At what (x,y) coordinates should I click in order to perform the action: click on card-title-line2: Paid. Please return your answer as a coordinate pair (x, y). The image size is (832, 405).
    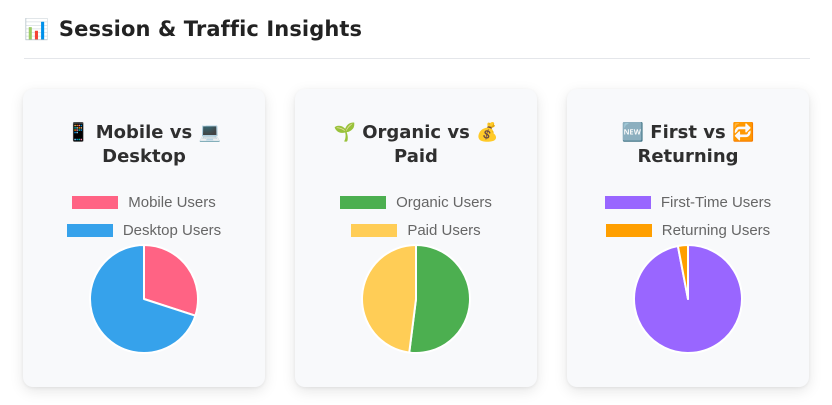
    Looking at the image, I should click on (416, 156).